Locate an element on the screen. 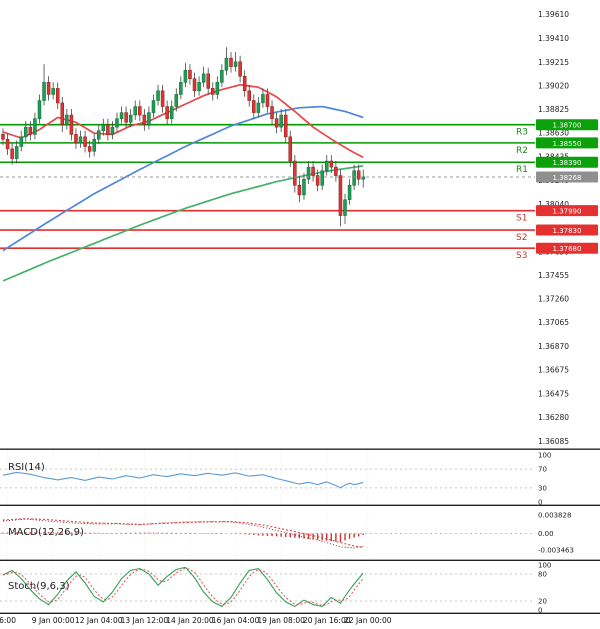 This screenshot has width=600, height=629. macd-panel-canvas: 0.003828 0.00 -0.003463 is located at coordinates (300, 533).